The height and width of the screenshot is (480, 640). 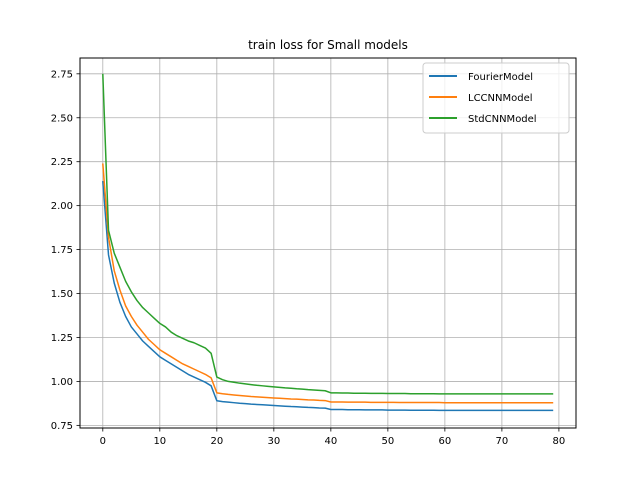 I want to click on y-tick-label: 2.25, so click(x=62, y=162).